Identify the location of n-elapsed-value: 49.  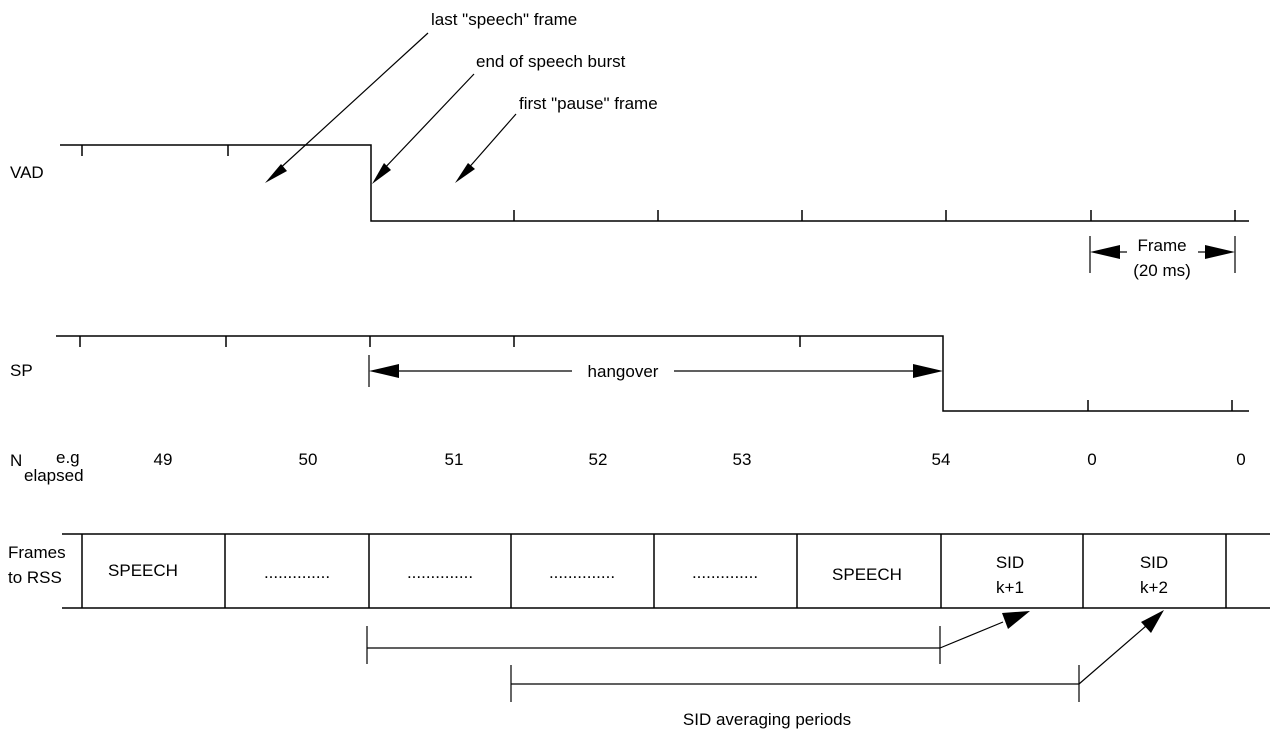
(163, 459).